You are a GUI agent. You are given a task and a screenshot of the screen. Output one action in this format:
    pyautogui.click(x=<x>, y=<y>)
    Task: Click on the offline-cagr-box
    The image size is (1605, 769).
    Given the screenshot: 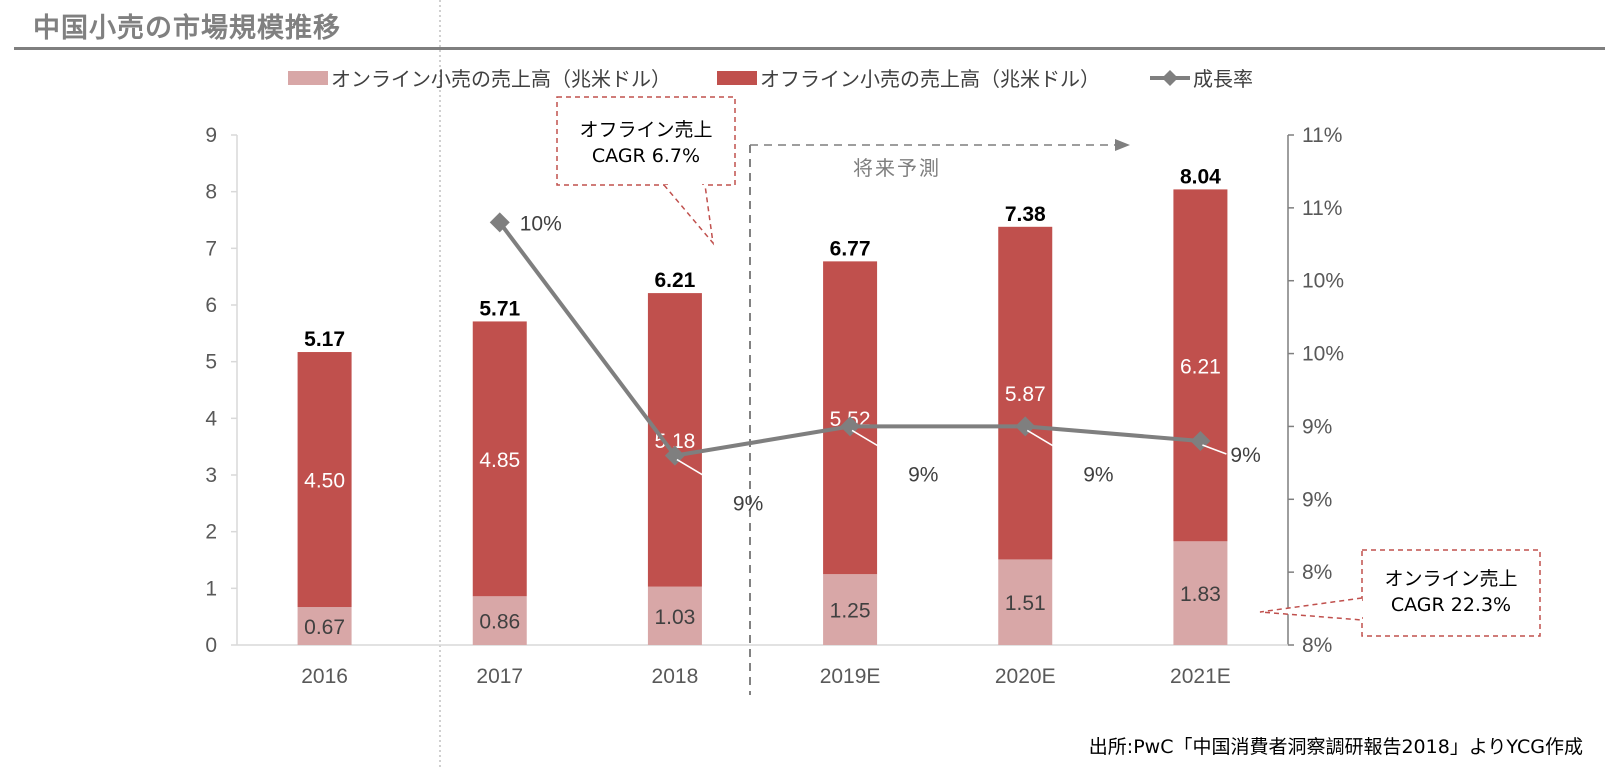 What is the action you would take?
    pyautogui.click(x=646, y=141)
    